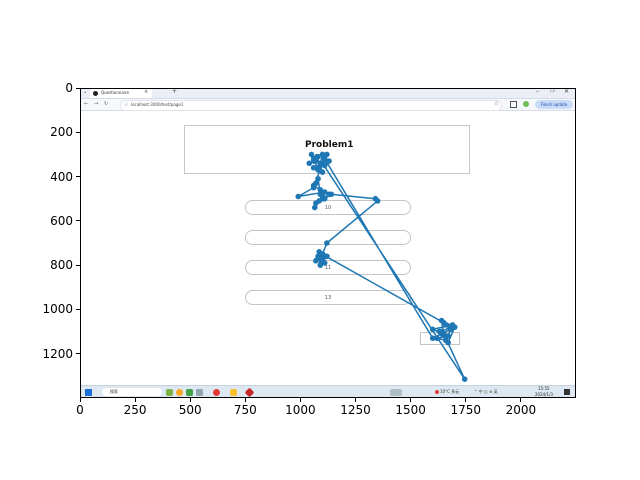 This screenshot has height=480, width=640. Describe the element at coordinates (57, 353) in the screenshot. I see `y-tick-label: 1200` at that location.